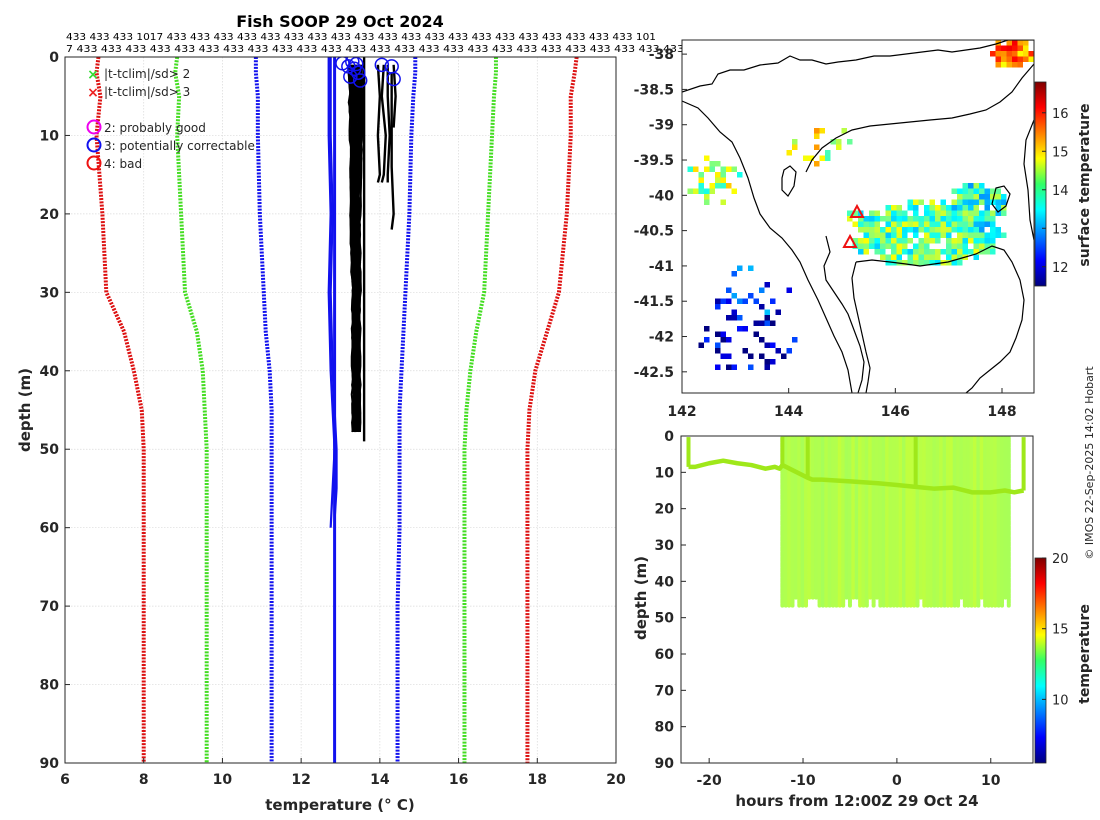 The image size is (1100, 820). What do you see at coordinates (300, 780) in the screenshot?
I see `profile-tick-label-x: 12` at bounding box center [300, 780].